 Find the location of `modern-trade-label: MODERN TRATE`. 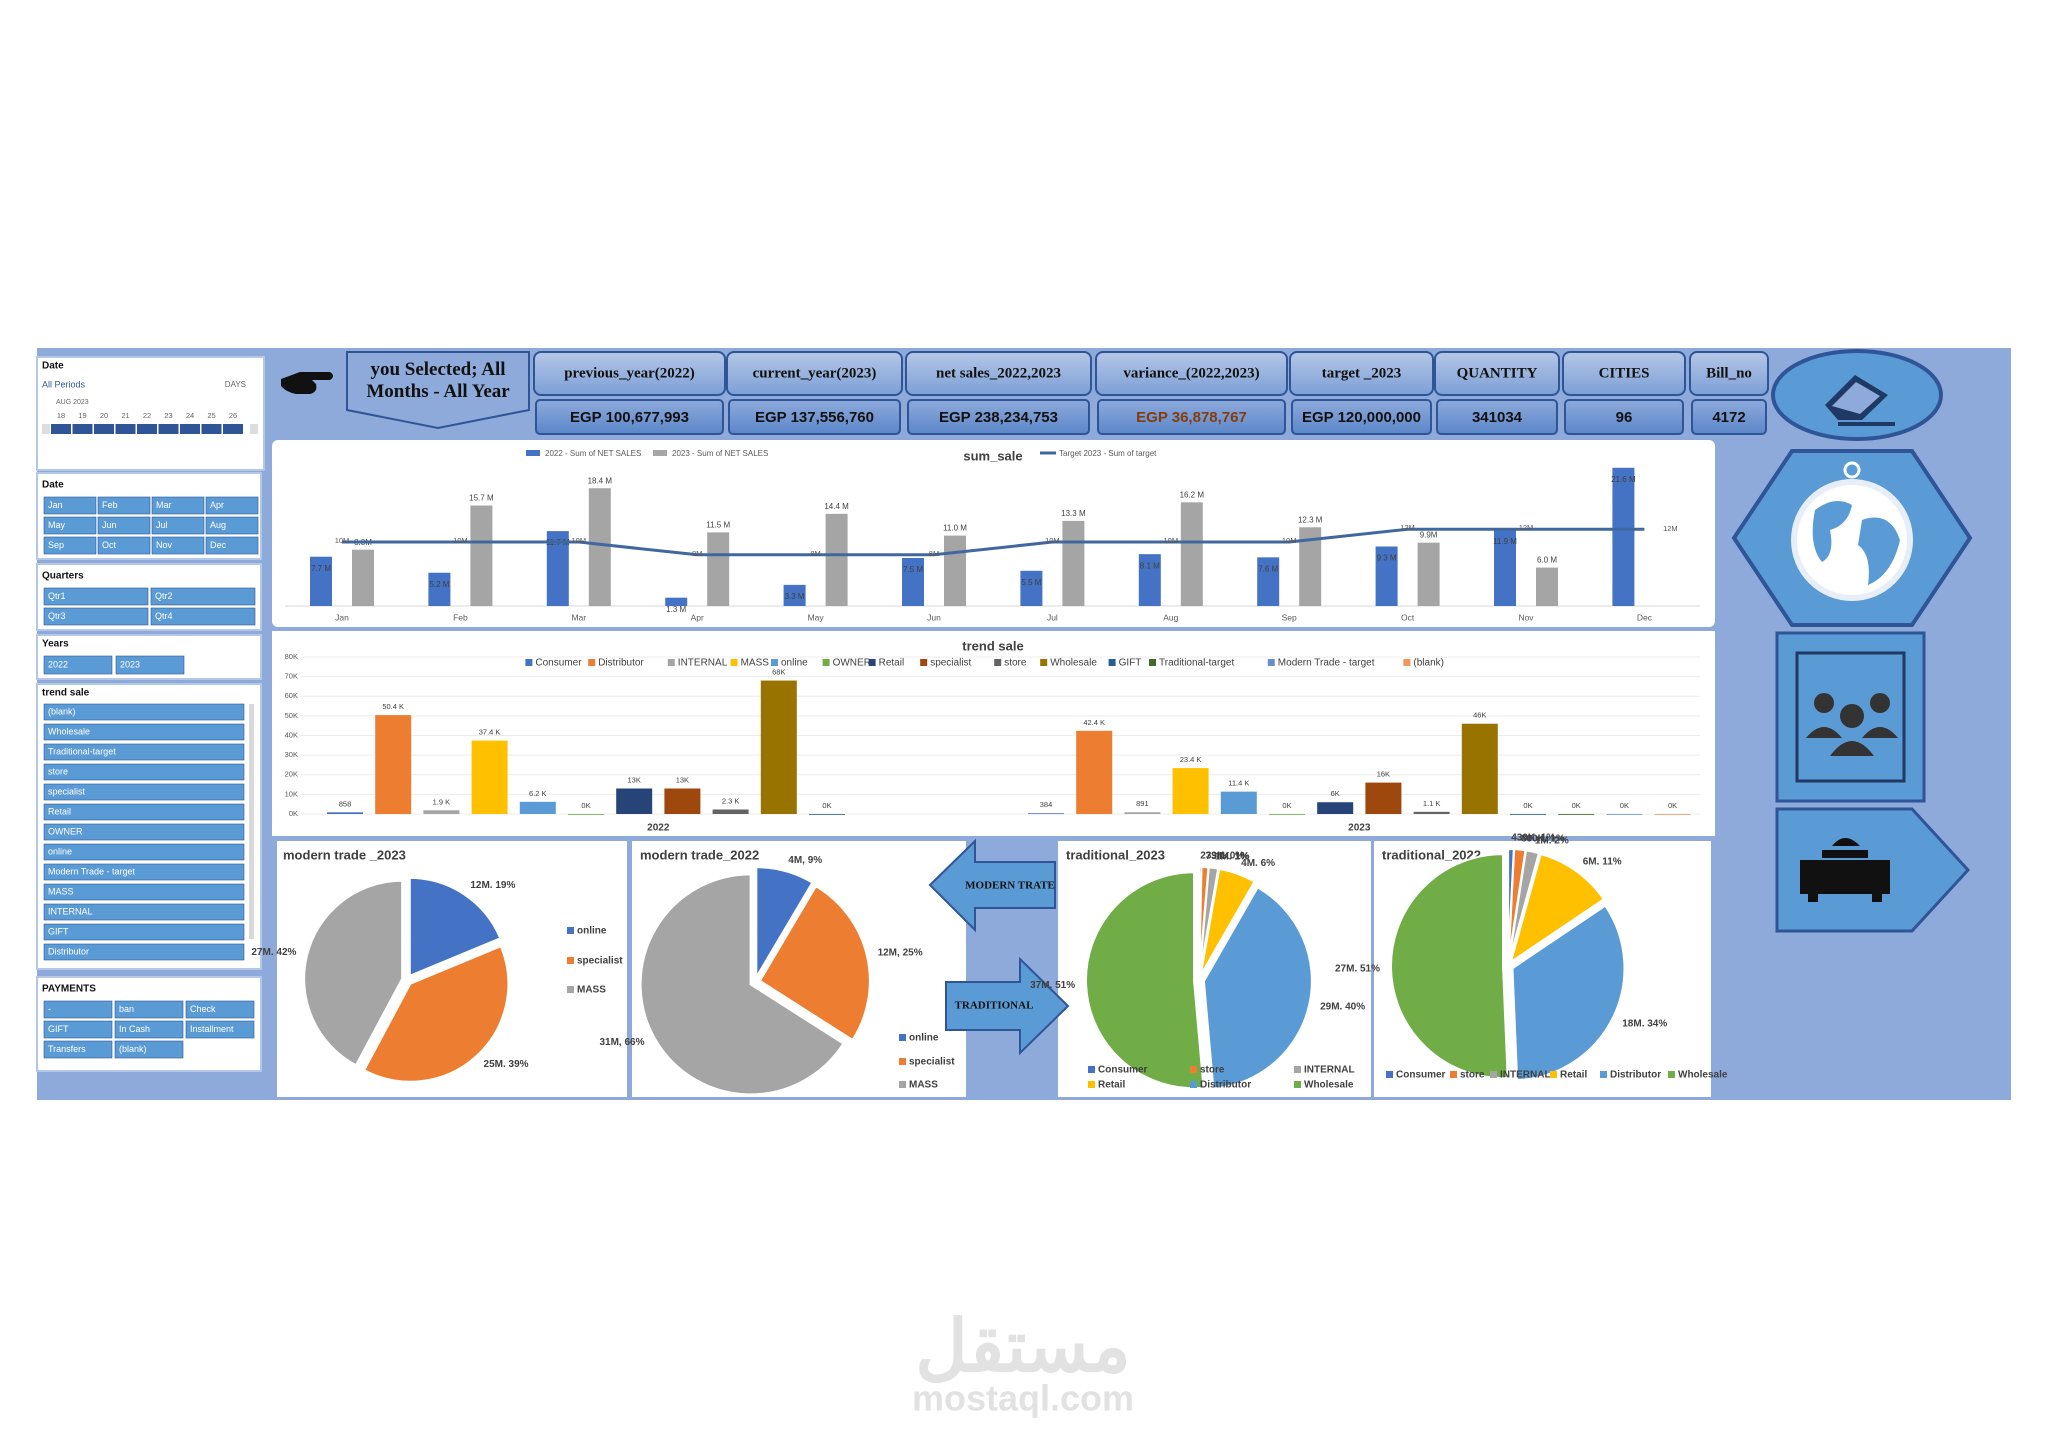

modern-trade-label: MODERN TRATE is located at coordinates (1010, 886).